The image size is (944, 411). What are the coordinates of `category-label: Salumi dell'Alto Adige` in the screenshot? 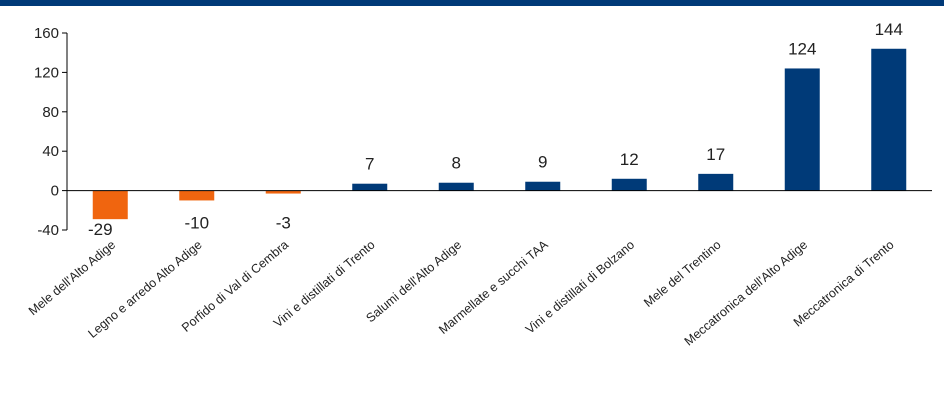 It's located at (413, 282).